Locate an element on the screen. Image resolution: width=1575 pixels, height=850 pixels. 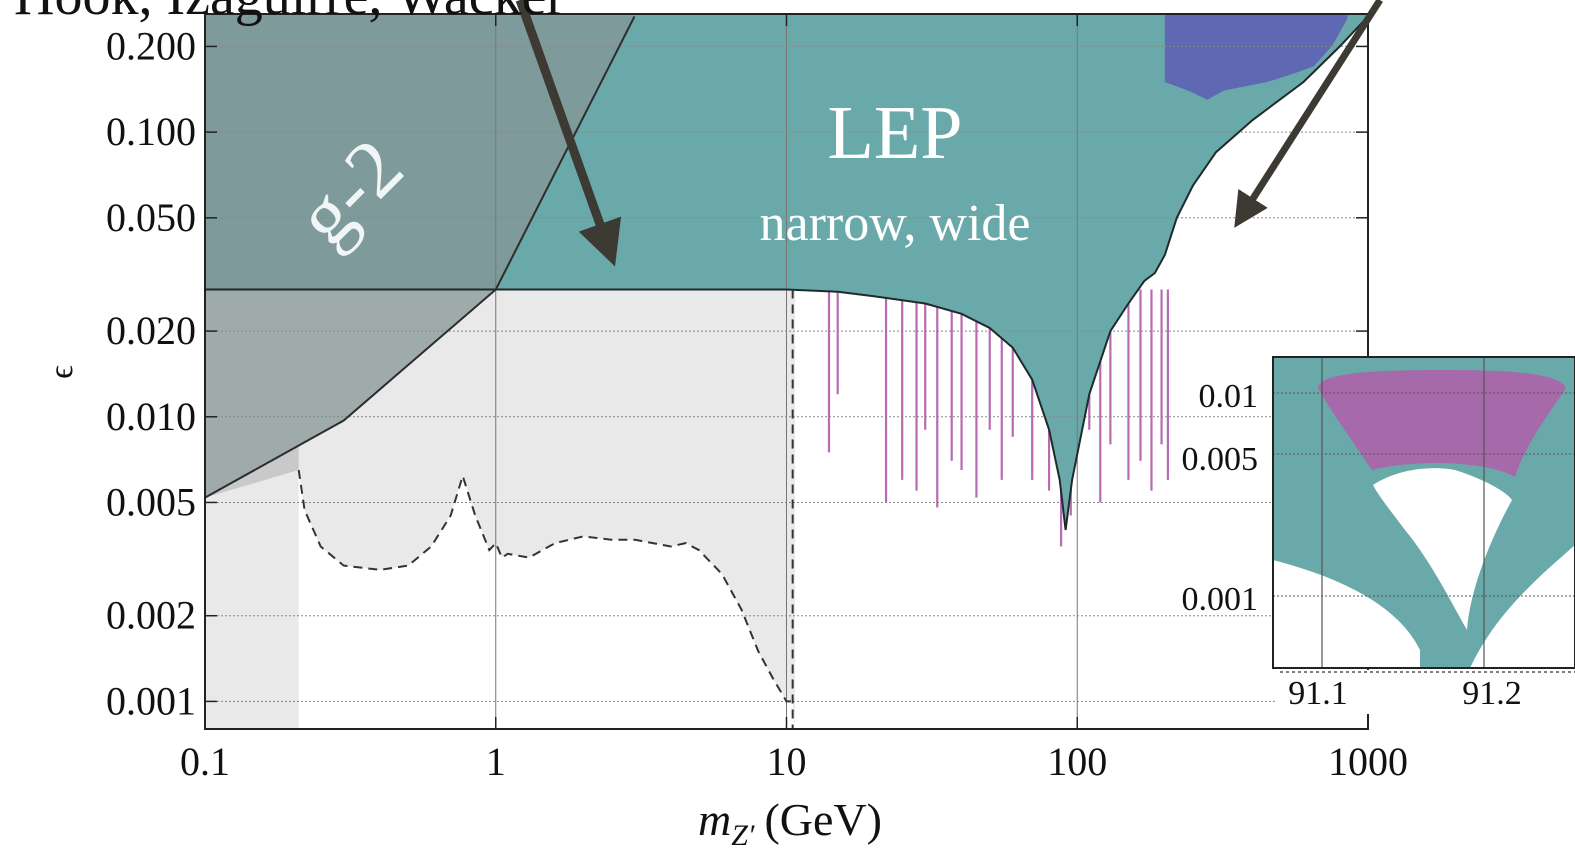
y-tick-label: 0.001 is located at coordinates (151, 700).